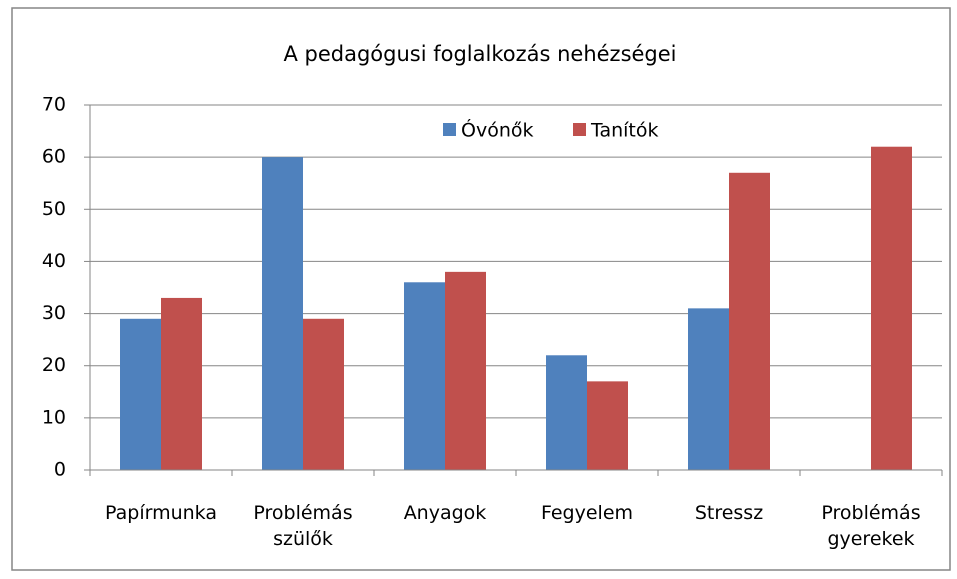 The height and width of the screenshot is (579, 957). What do you see at coordinates (54, 261) in the screenshot?
I see `y-tick-label: 40` at bounding box center [54, 261].